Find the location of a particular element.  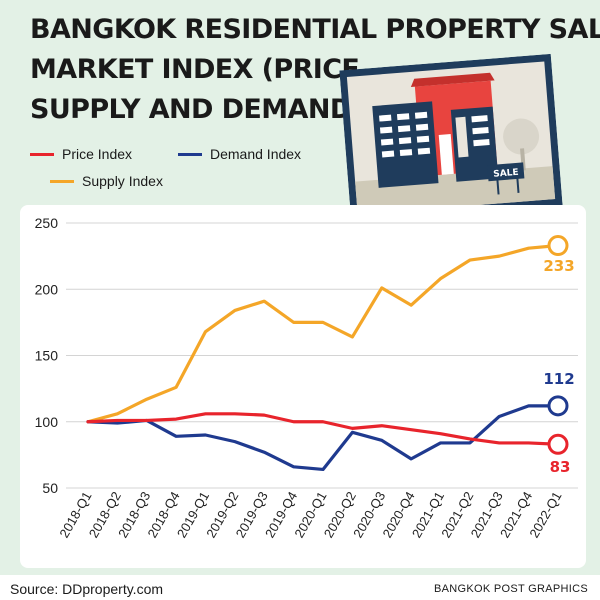

title-line-3: SUPPLY AND DEMAND) is located at coordinates (197, 109).